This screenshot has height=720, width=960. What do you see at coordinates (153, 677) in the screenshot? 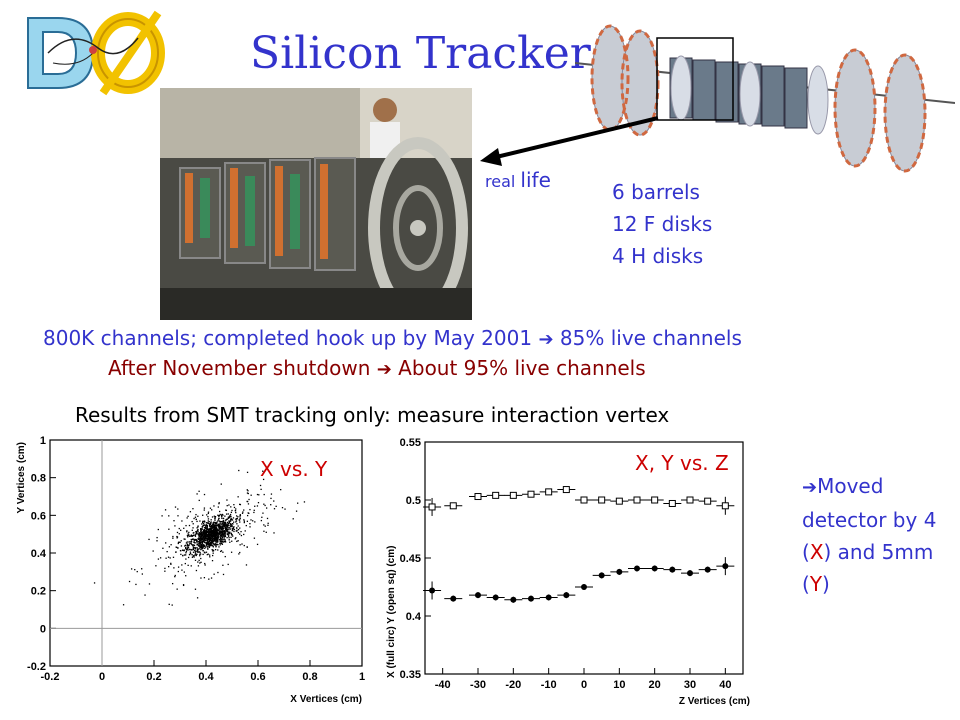
I see `x-tick-label: 0.2` at bounding box center [153, 677].